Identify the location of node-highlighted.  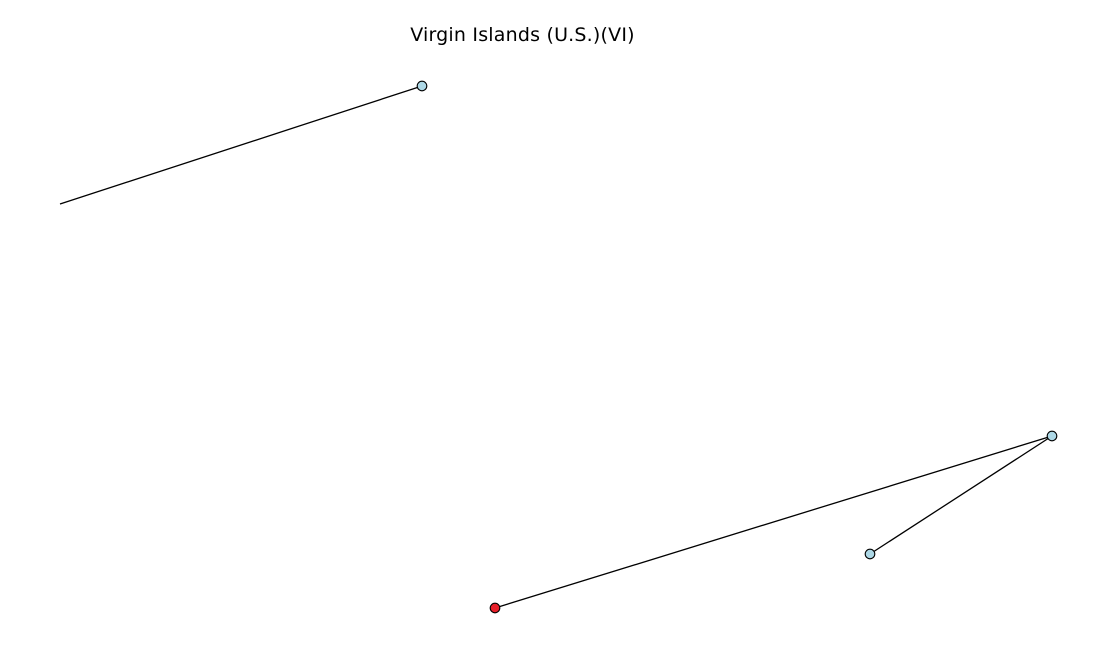
(495, 608).